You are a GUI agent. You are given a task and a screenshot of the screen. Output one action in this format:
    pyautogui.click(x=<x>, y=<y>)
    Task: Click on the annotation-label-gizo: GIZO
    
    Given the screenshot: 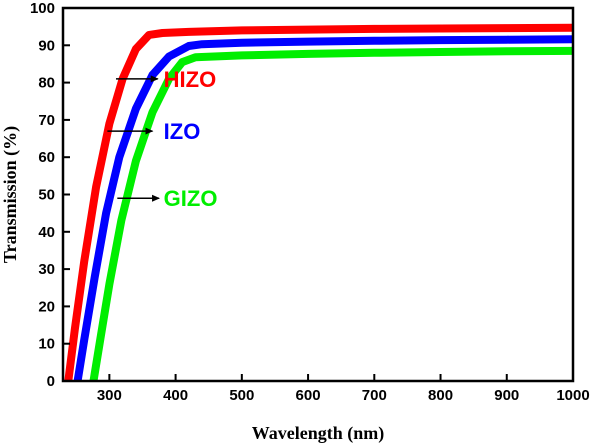 What is the action you would take?
    pyautogui.click(x=191, y=198)
    